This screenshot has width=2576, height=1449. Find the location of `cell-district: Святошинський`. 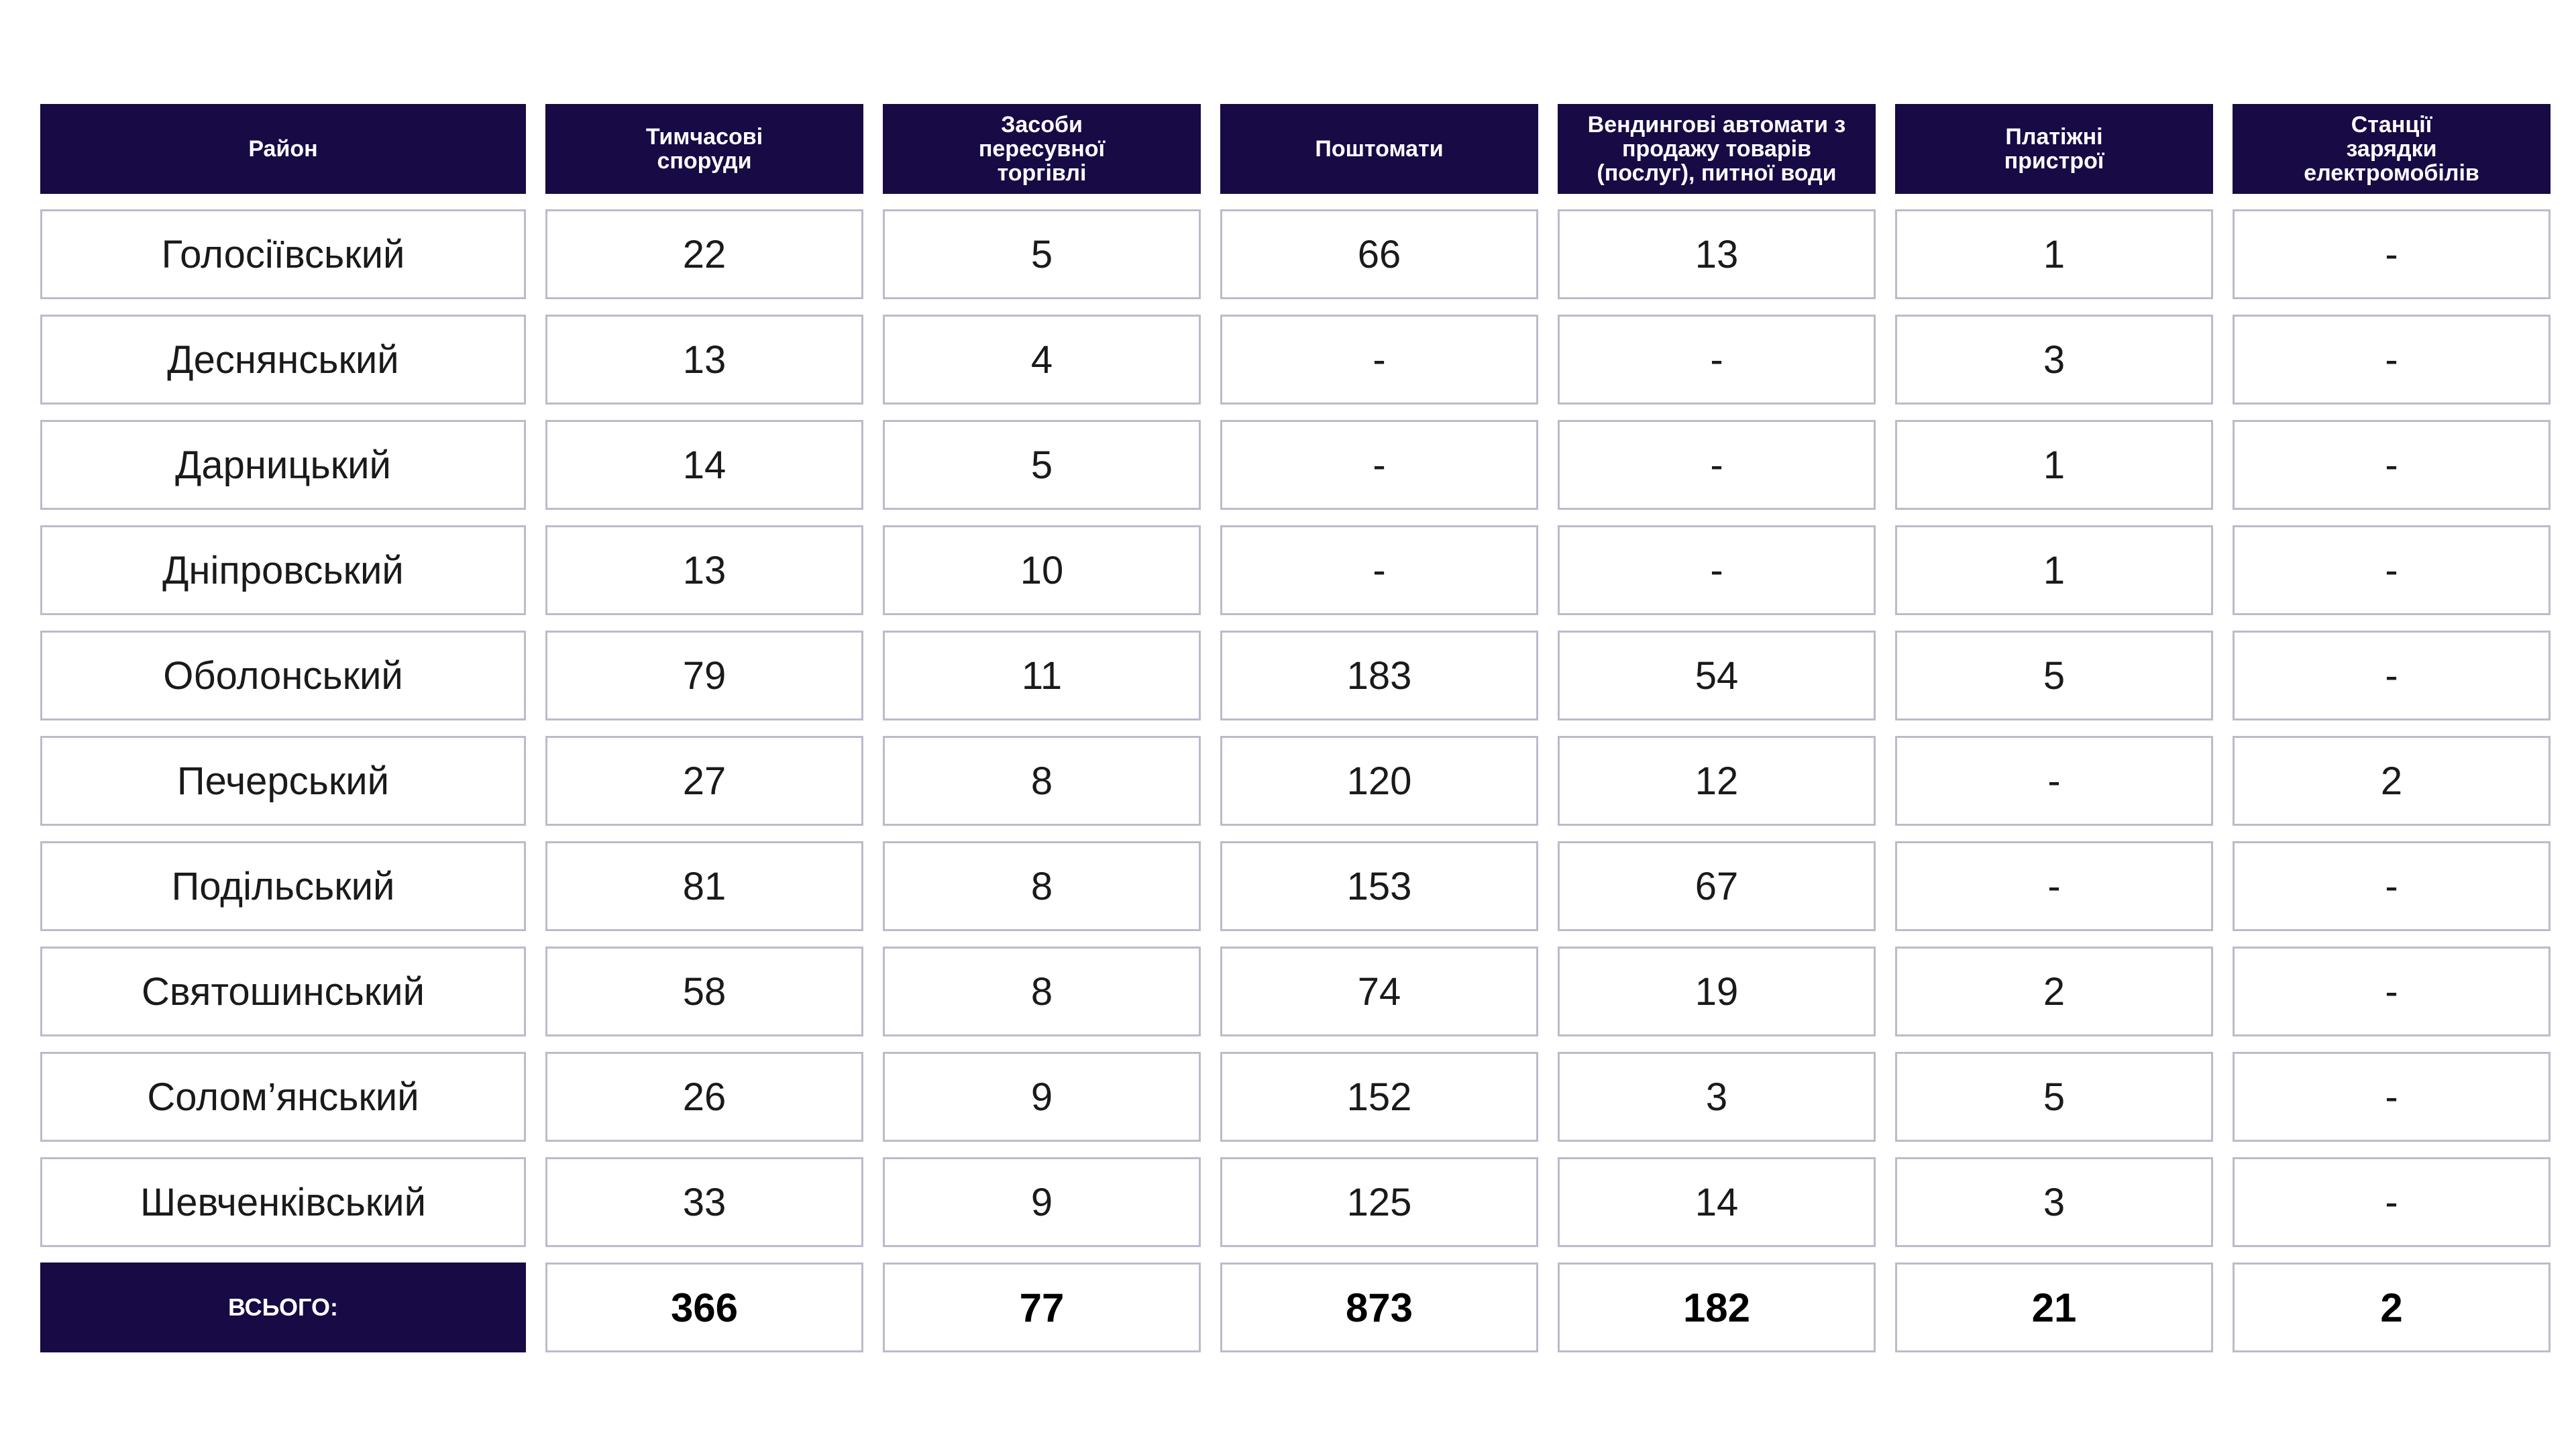

cell-district: Святошинський is located at coordinates (283, 991).